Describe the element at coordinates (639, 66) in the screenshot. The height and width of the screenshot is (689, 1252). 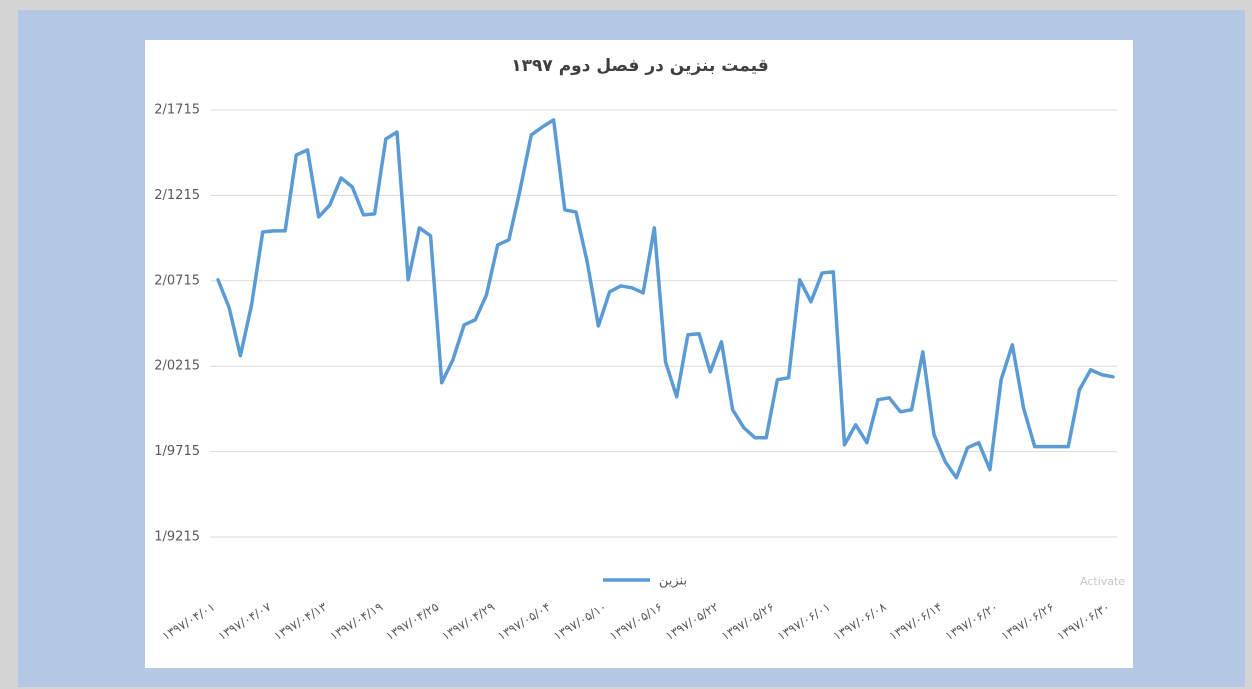
I see `chart-title: قیمت بنزین در فصل دوم ۱۳۹۷` at that location.